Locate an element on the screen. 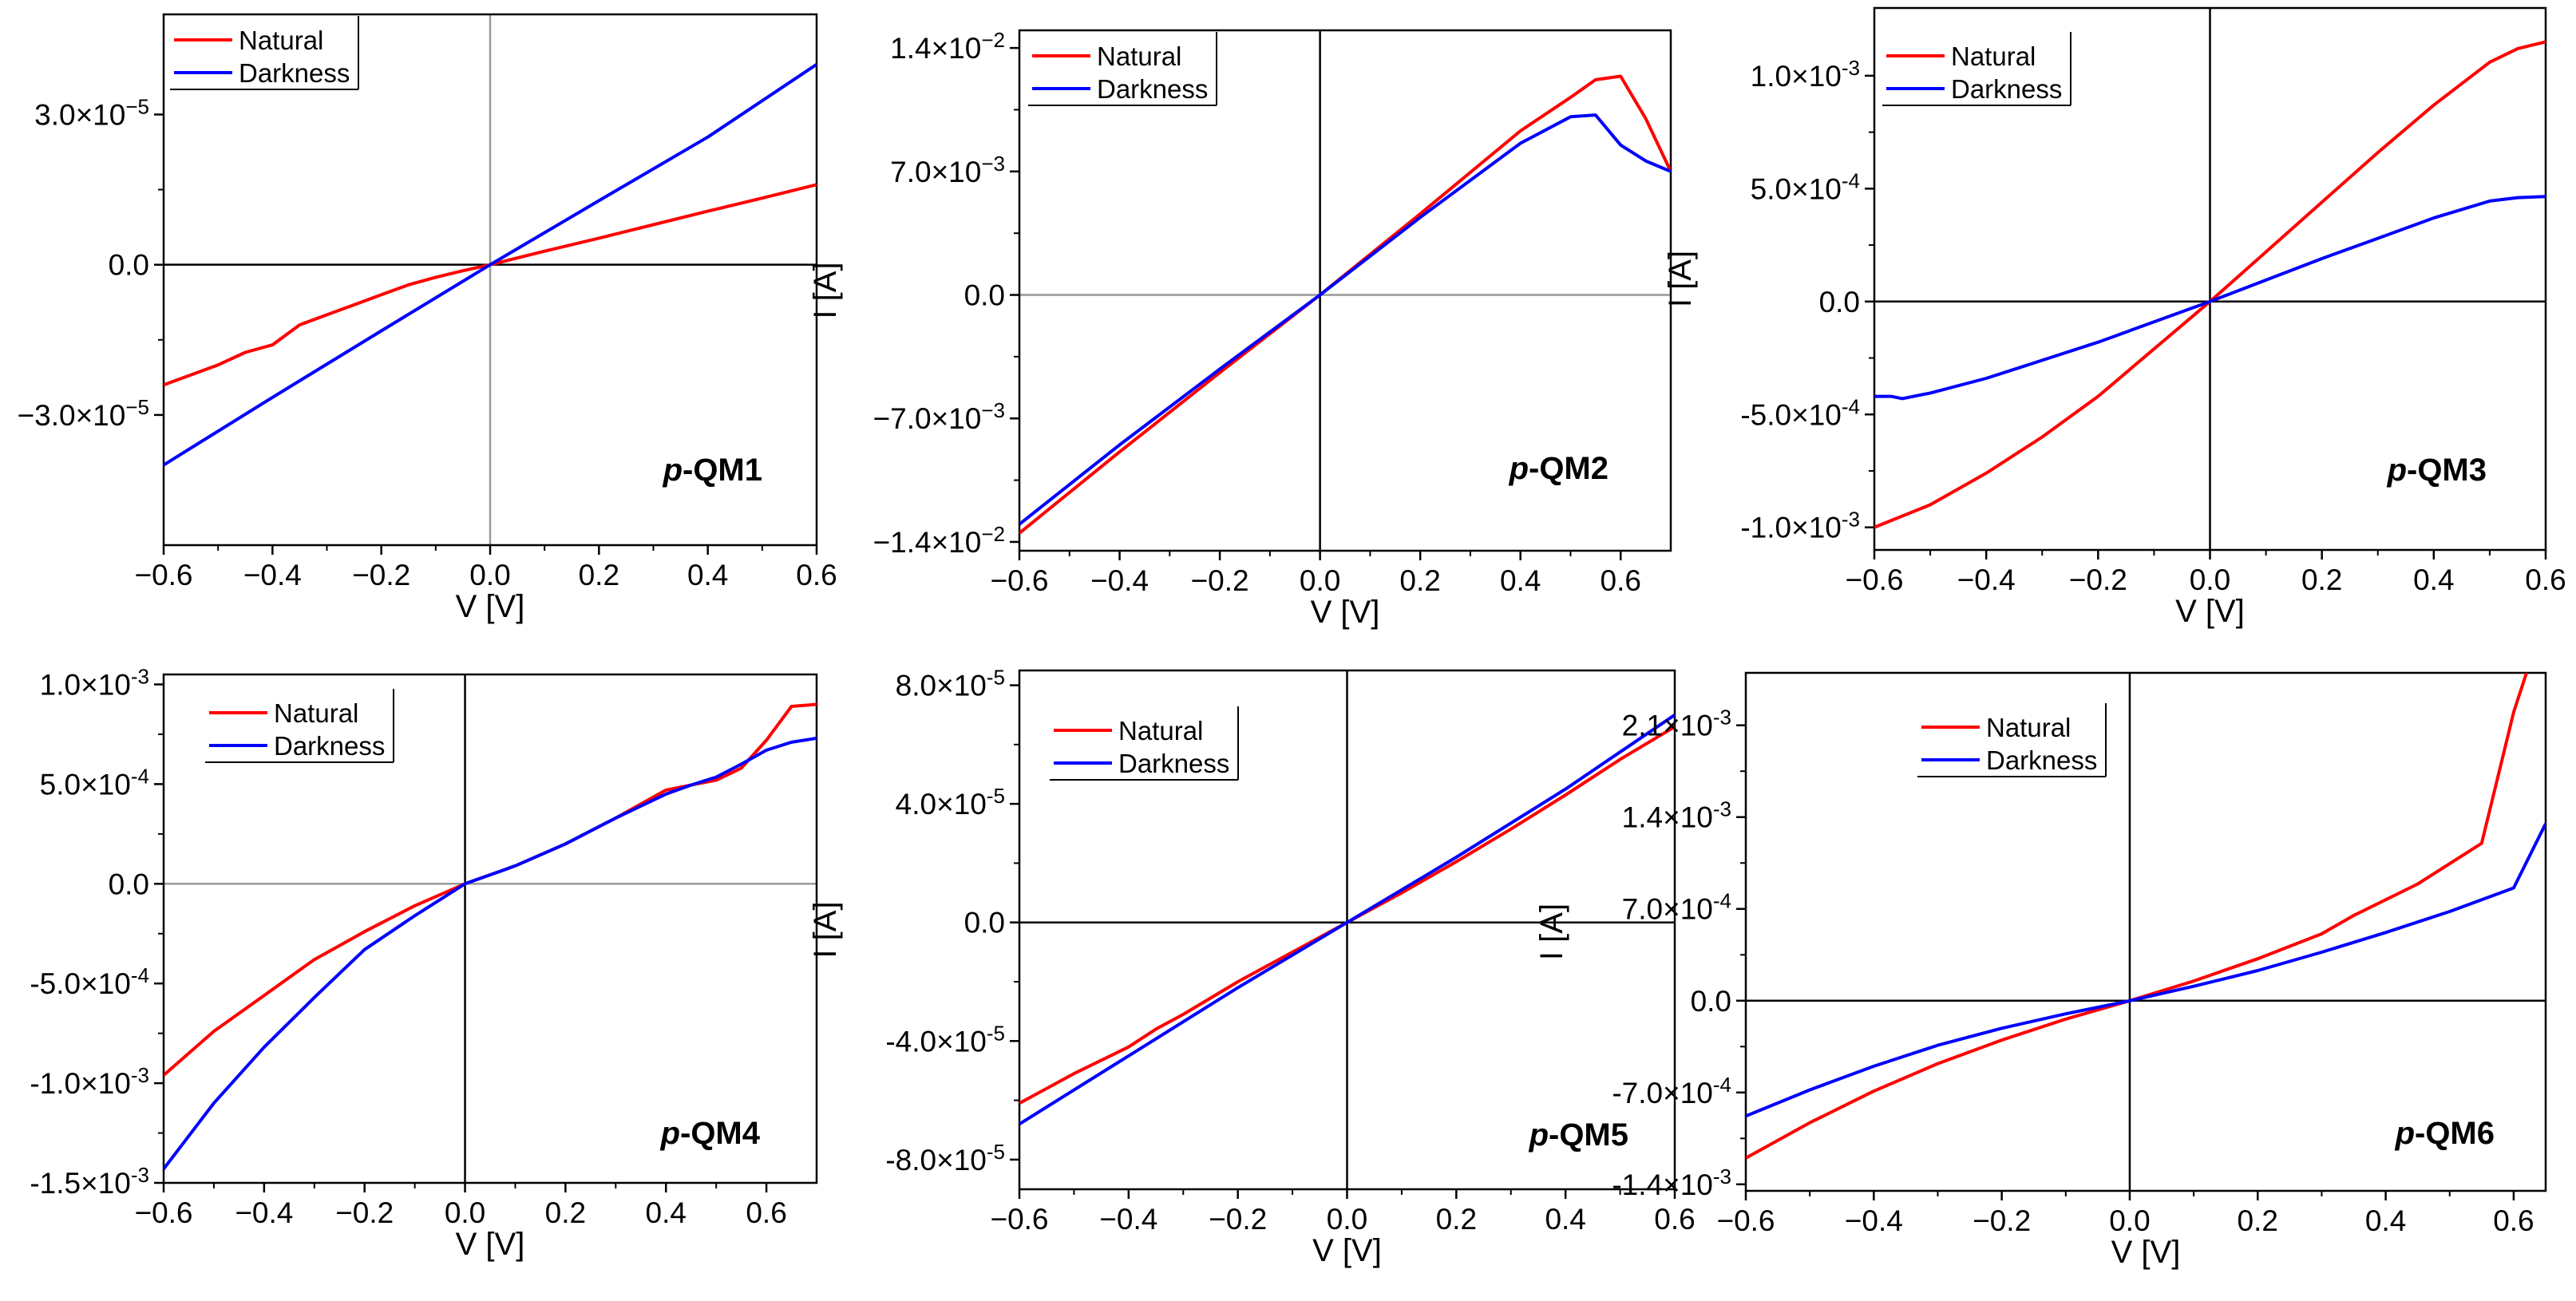  y-tick-label: -5.0×10⁻⁴ is located at coordinates (1800, 413).